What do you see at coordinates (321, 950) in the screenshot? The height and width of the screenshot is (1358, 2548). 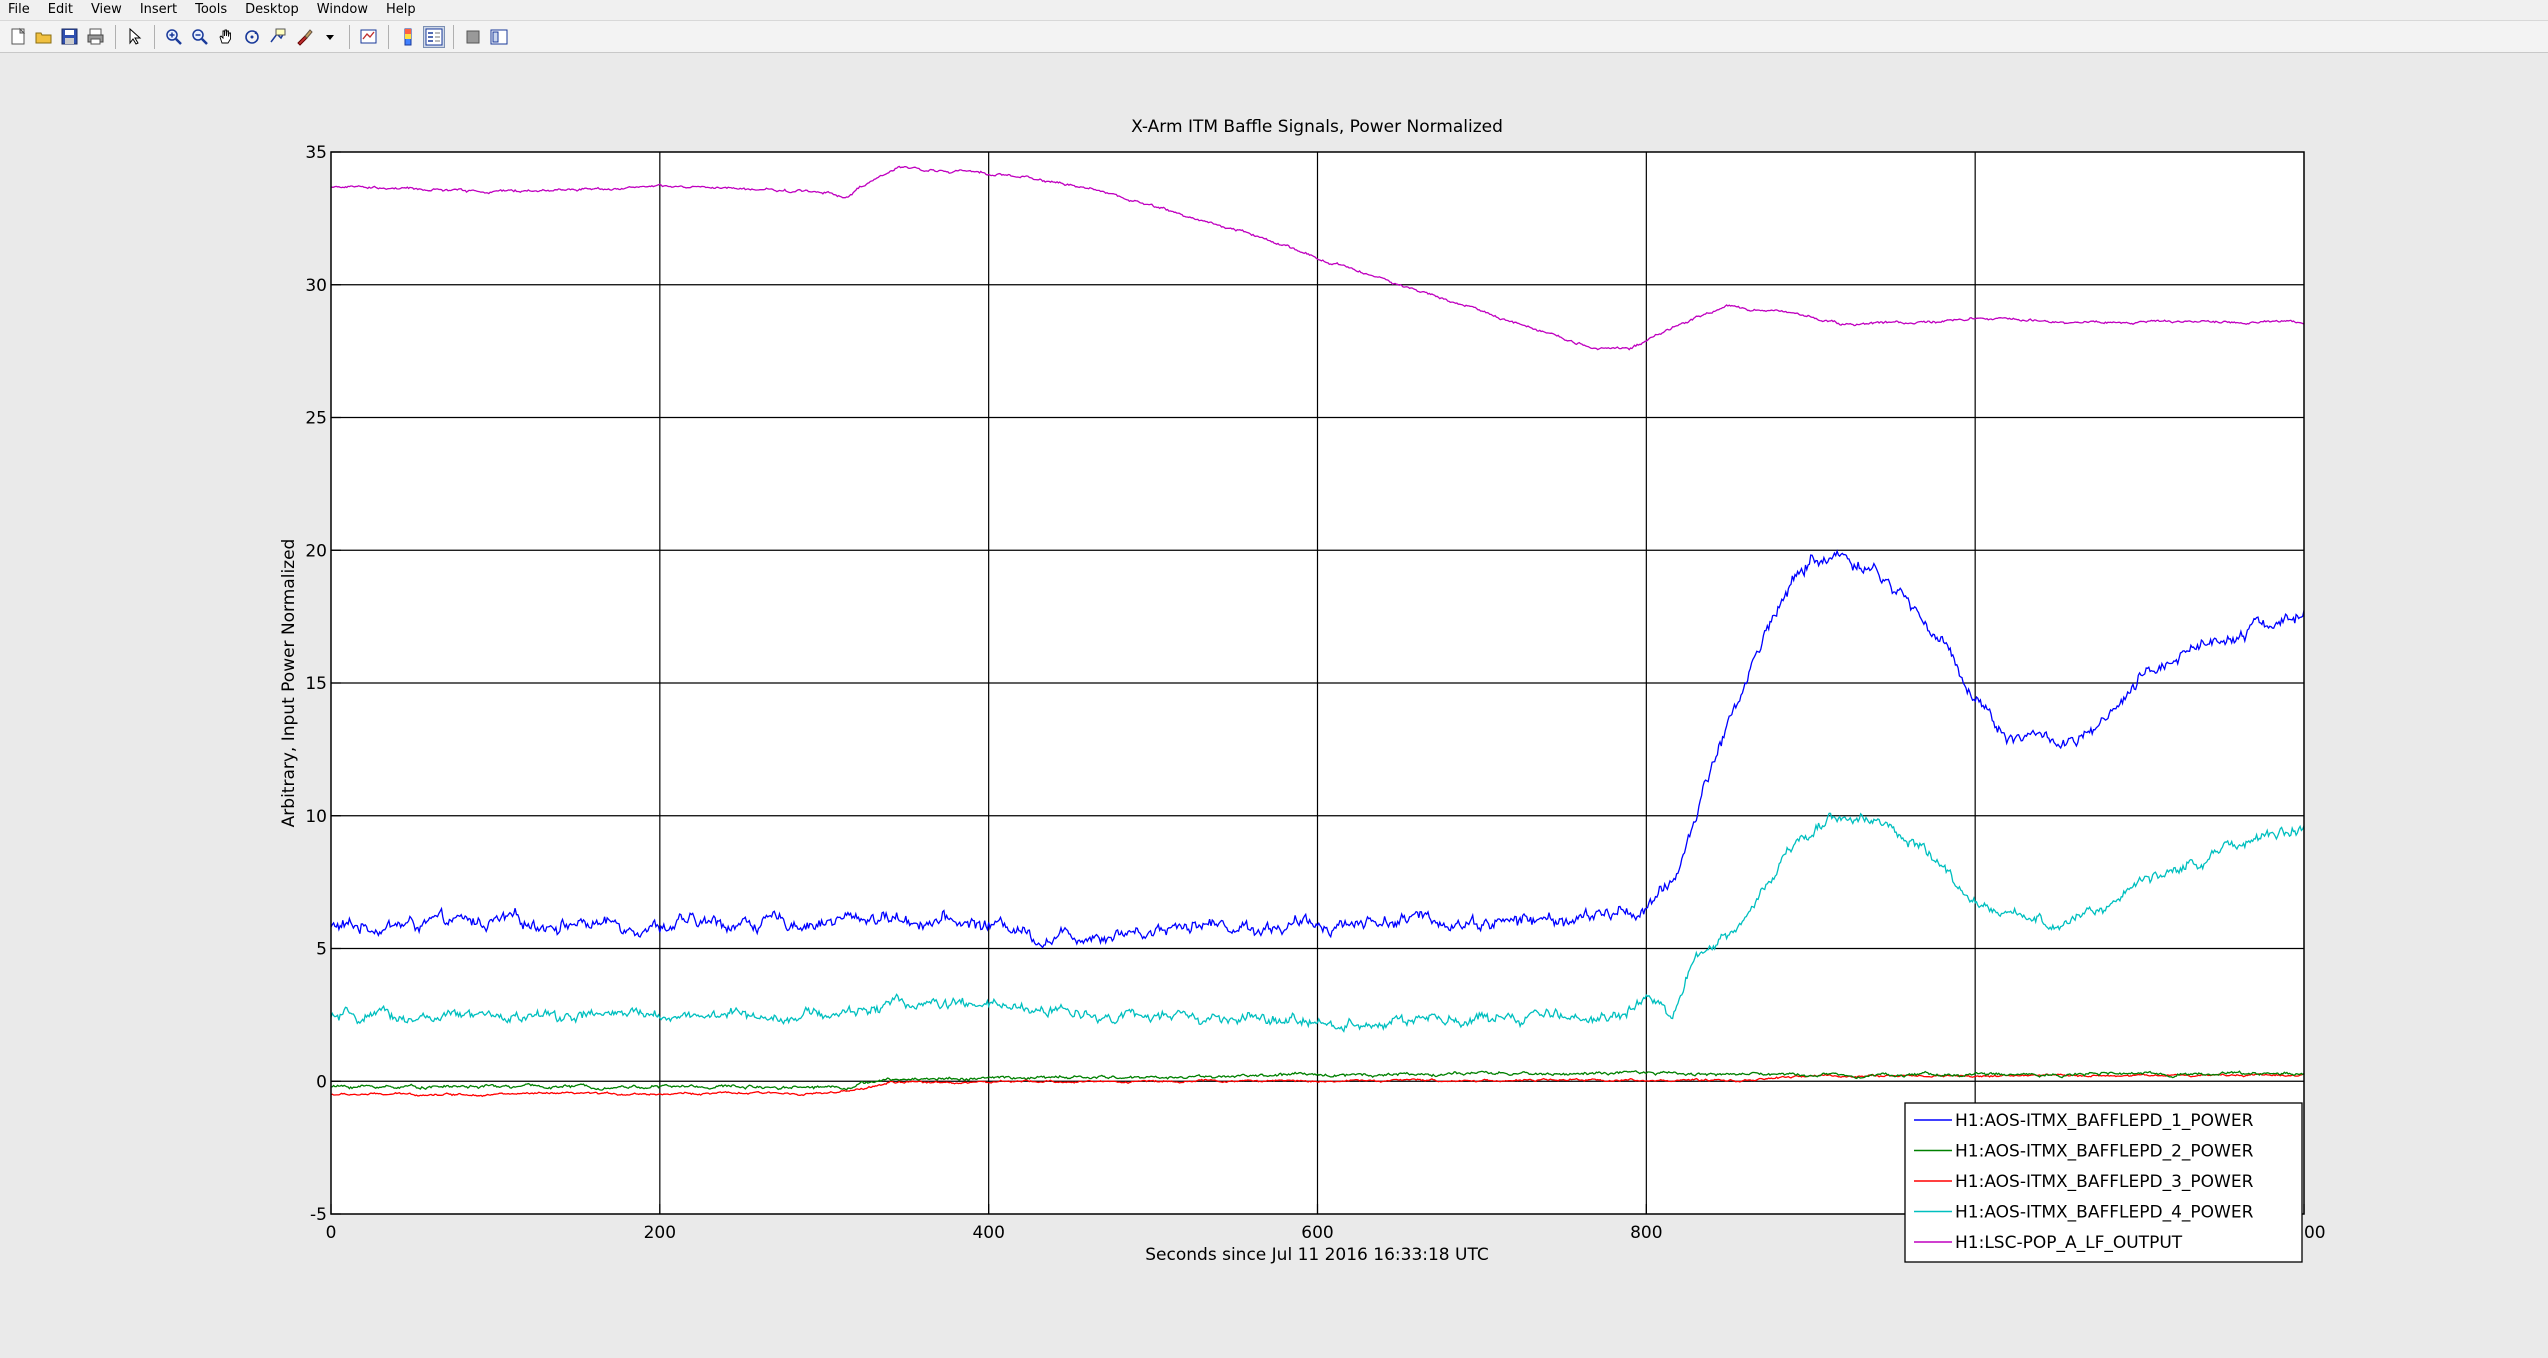 I see `y-tick-label: 5` at bounding box center [321, 950].